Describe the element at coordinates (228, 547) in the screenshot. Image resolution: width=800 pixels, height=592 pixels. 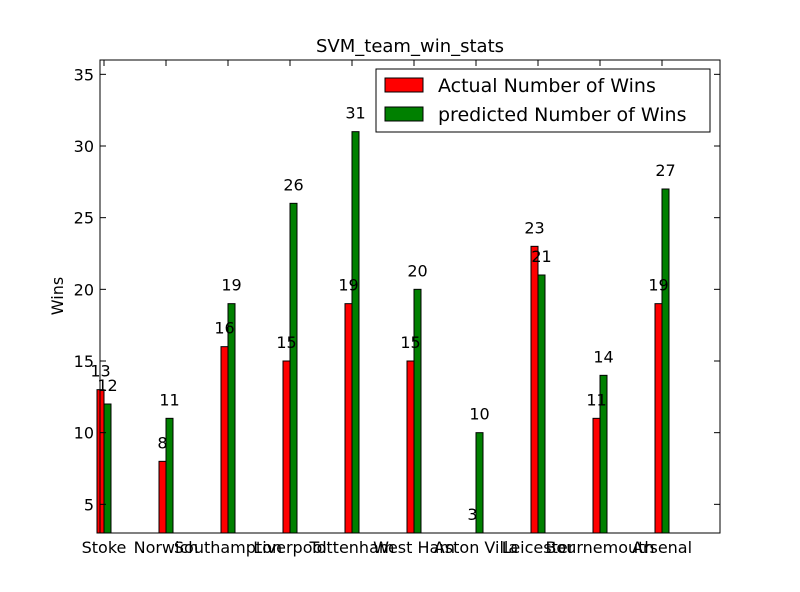
I see `x-tick-label: Southampton` at that location.